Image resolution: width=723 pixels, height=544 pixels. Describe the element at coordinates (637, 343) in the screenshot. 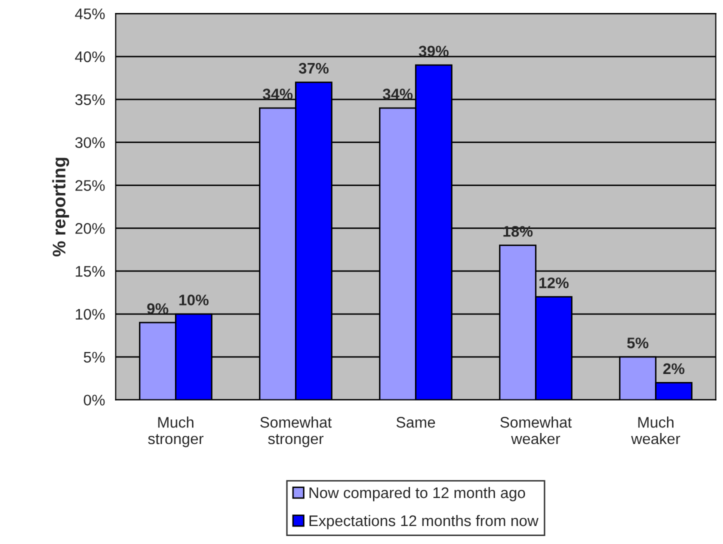

I see `data-label: 5%` at that location.